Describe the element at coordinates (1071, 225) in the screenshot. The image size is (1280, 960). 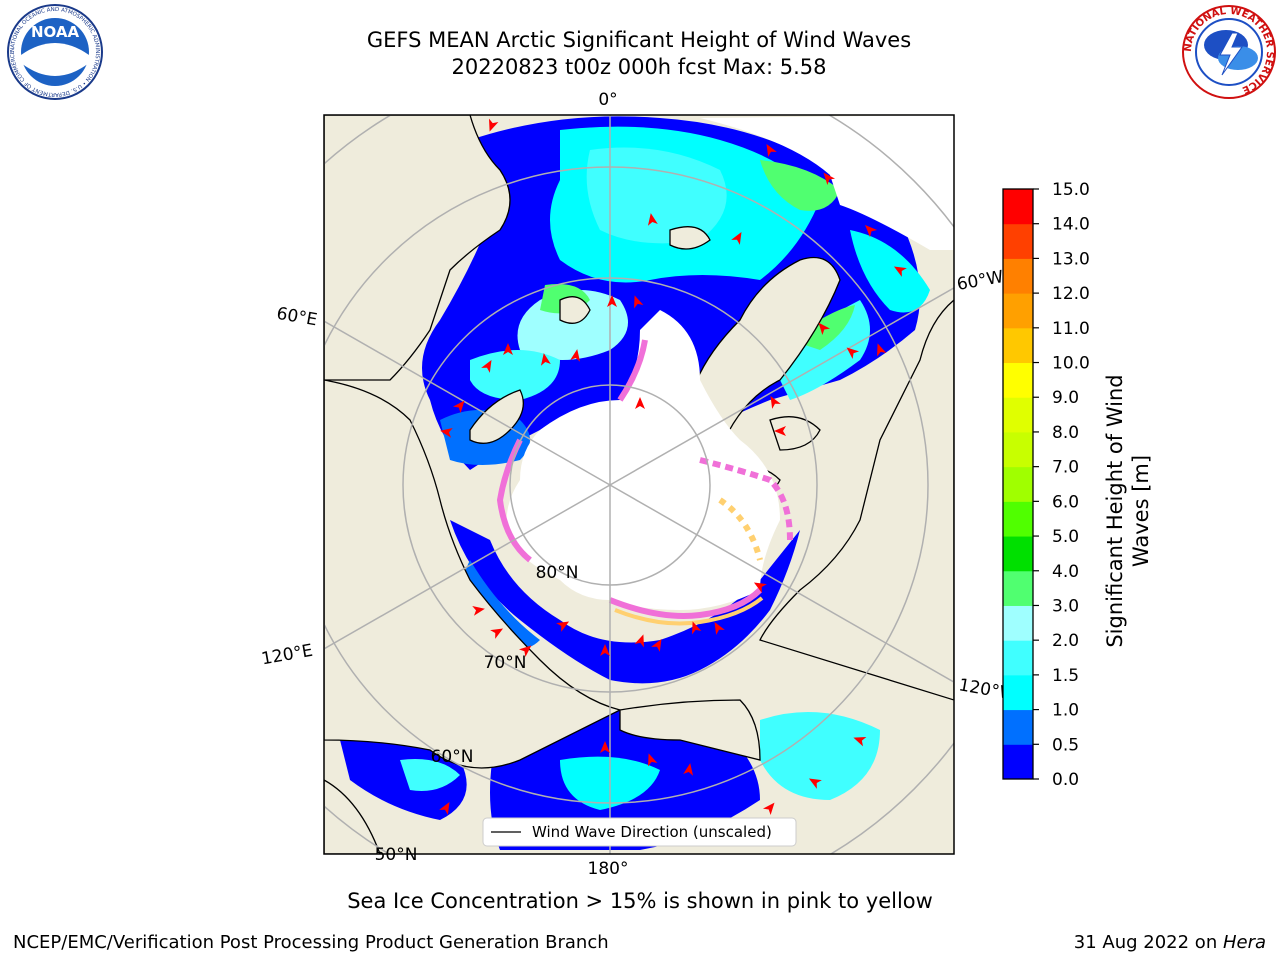
I see `colorbar-tick-label: 14.0` at that location.